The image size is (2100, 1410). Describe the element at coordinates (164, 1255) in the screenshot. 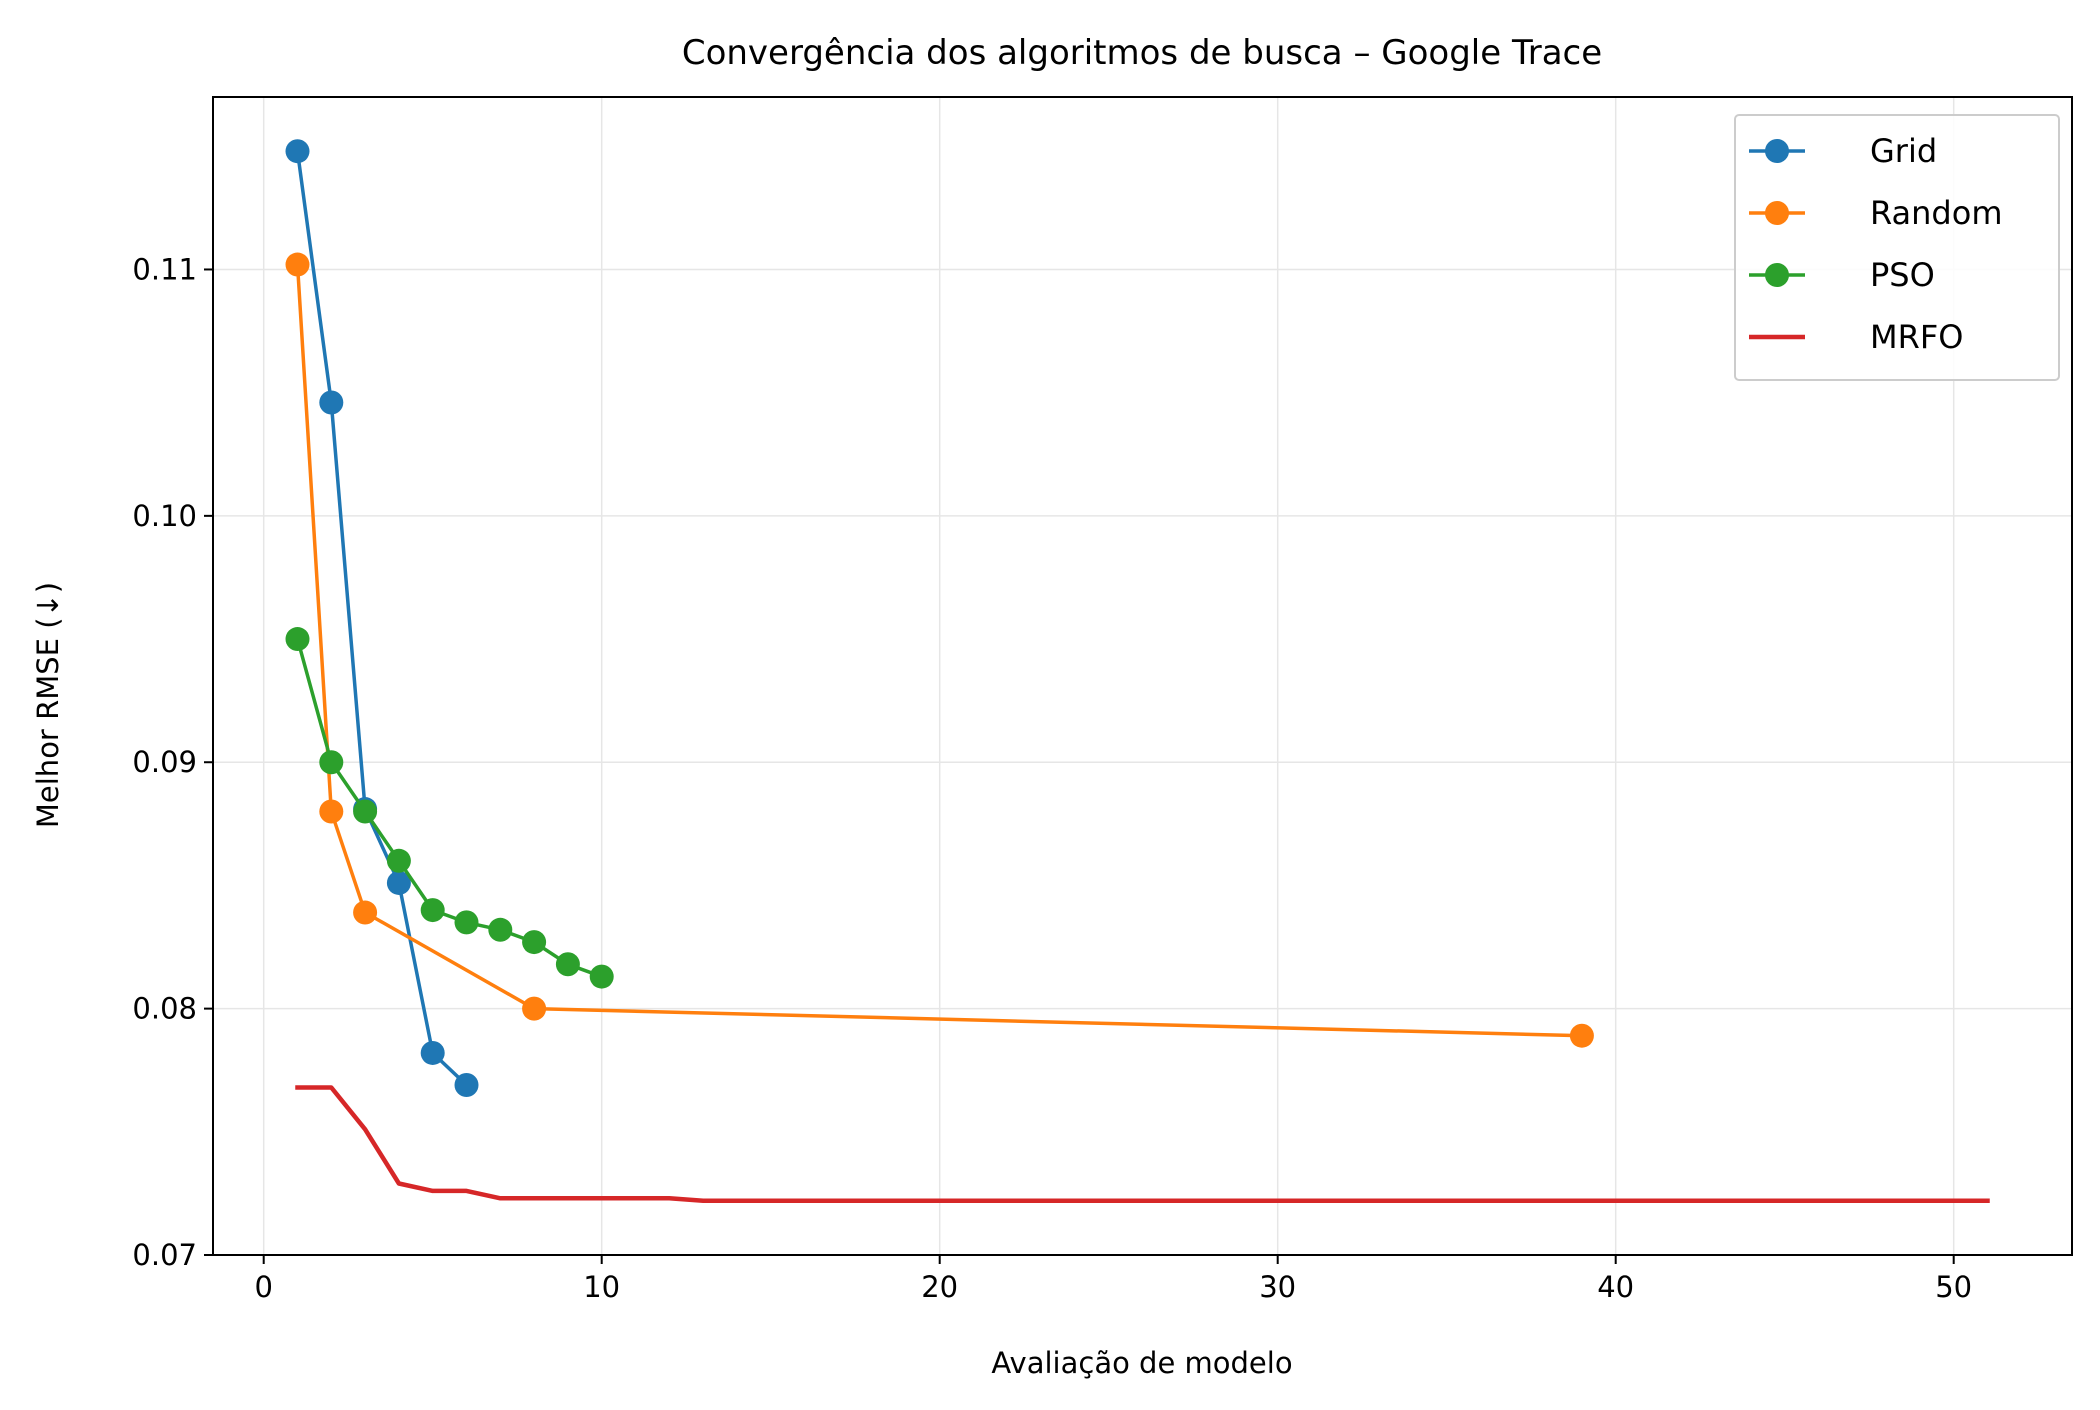

I see `y-tick-label: 0.07` at that location.